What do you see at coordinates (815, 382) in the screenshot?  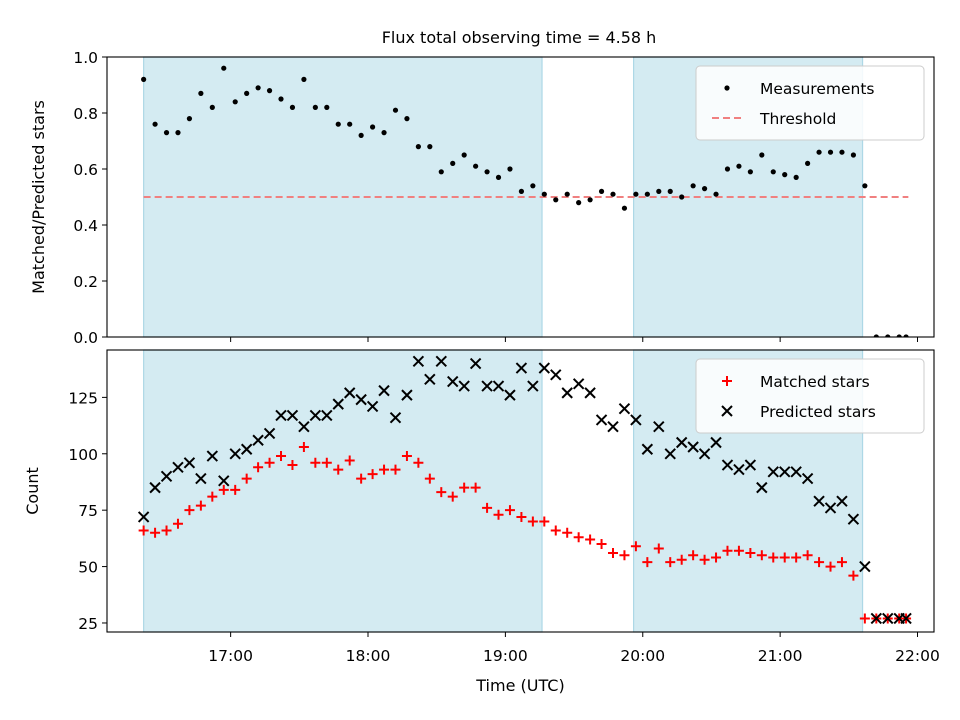 I see `legend-label: Matched stars` at bounding box center [815, 382].